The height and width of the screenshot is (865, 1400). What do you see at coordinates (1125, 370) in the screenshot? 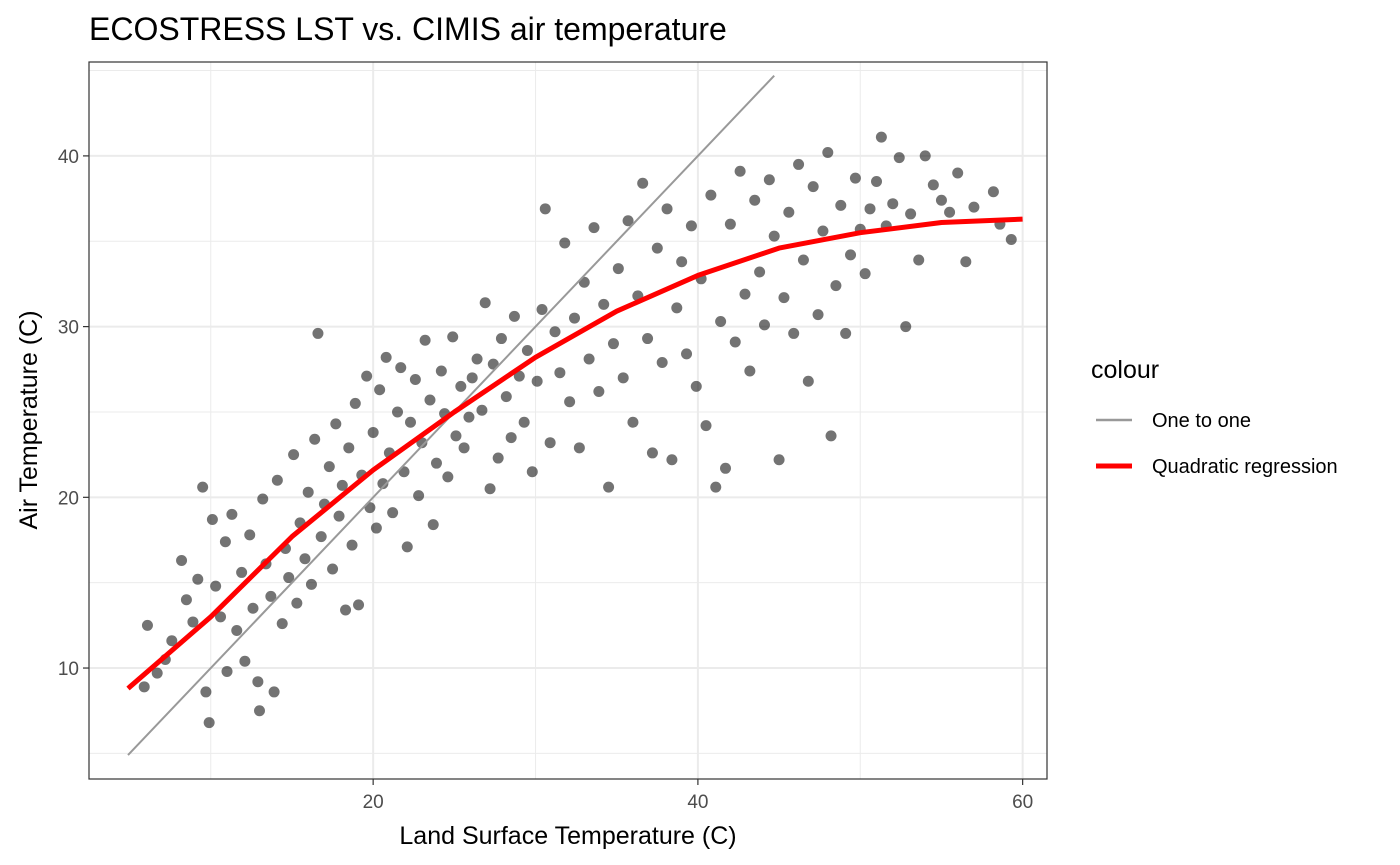
I see `legend-title: colour` at bounding box center [1125, 370].